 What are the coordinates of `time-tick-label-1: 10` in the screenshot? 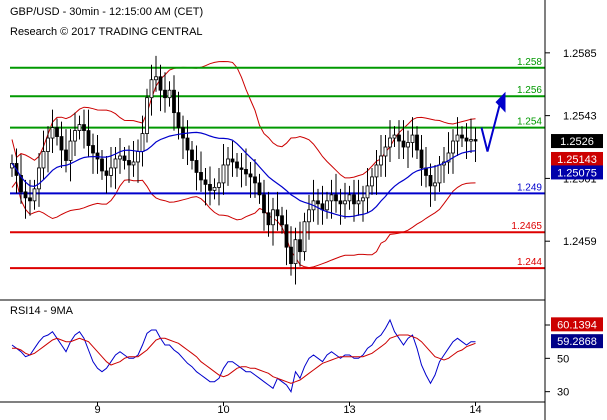 It's located at (223, 410).